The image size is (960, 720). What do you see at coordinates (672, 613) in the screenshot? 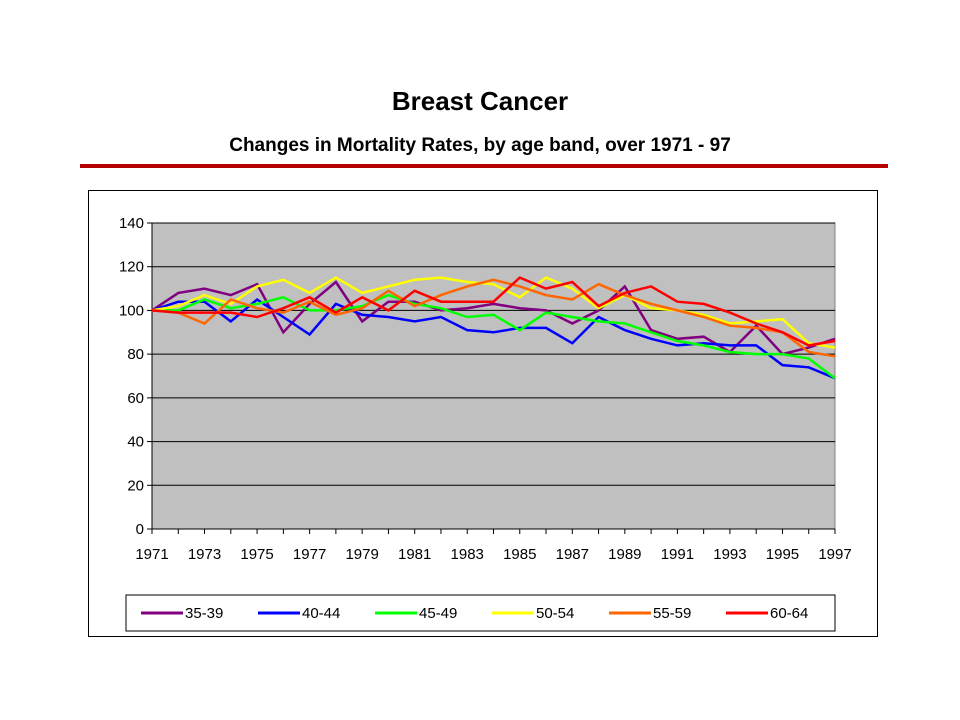
I see `legend-label-55-59: 55-59` at bounding box center [672, 613].